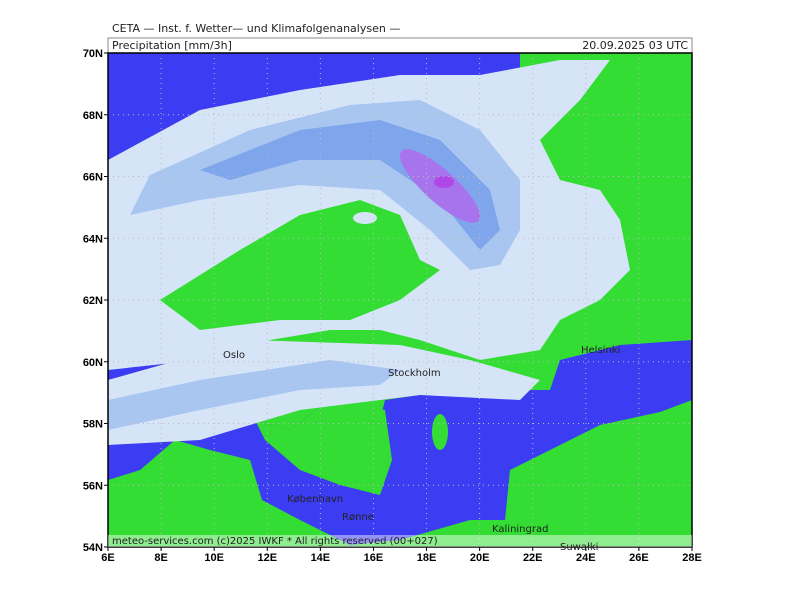  What do you see at coordinates (267, 558) in the screenshot?
I see `lon-label: 12E` at bounding box center [267, 558].